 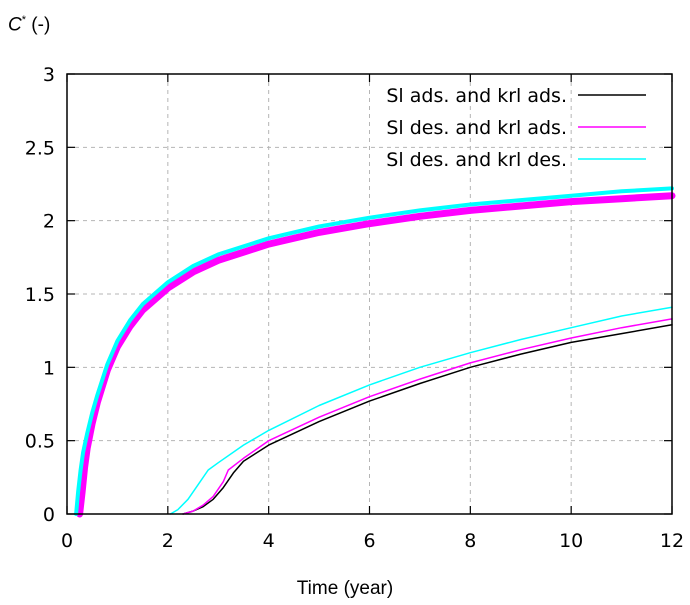 What do you see at coordinates (40, 442) in the screenshot?
I see `y-tick-label: 0.5` at bounding box center [40, 442].